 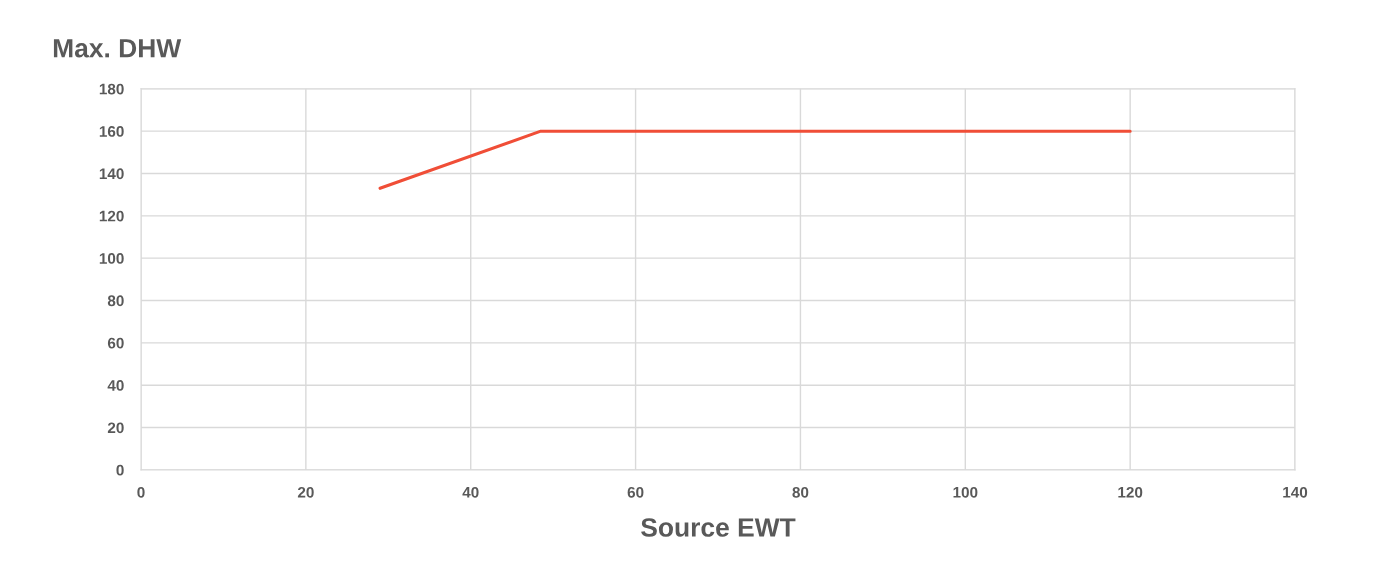 I want to click on x-axis-title: Source EWT, so click(x=718, y=527).